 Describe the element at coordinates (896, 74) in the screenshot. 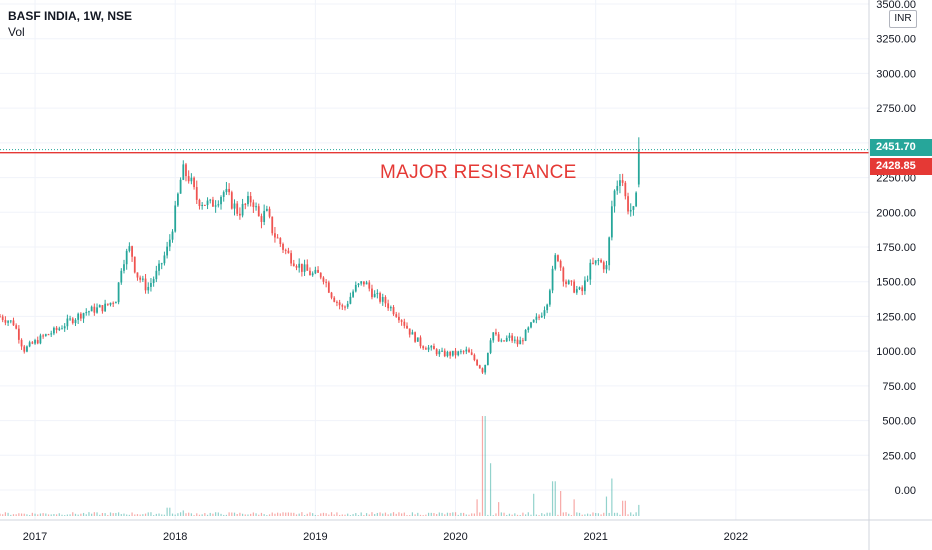

I see `price-tick-label: 3000.00` at that location.